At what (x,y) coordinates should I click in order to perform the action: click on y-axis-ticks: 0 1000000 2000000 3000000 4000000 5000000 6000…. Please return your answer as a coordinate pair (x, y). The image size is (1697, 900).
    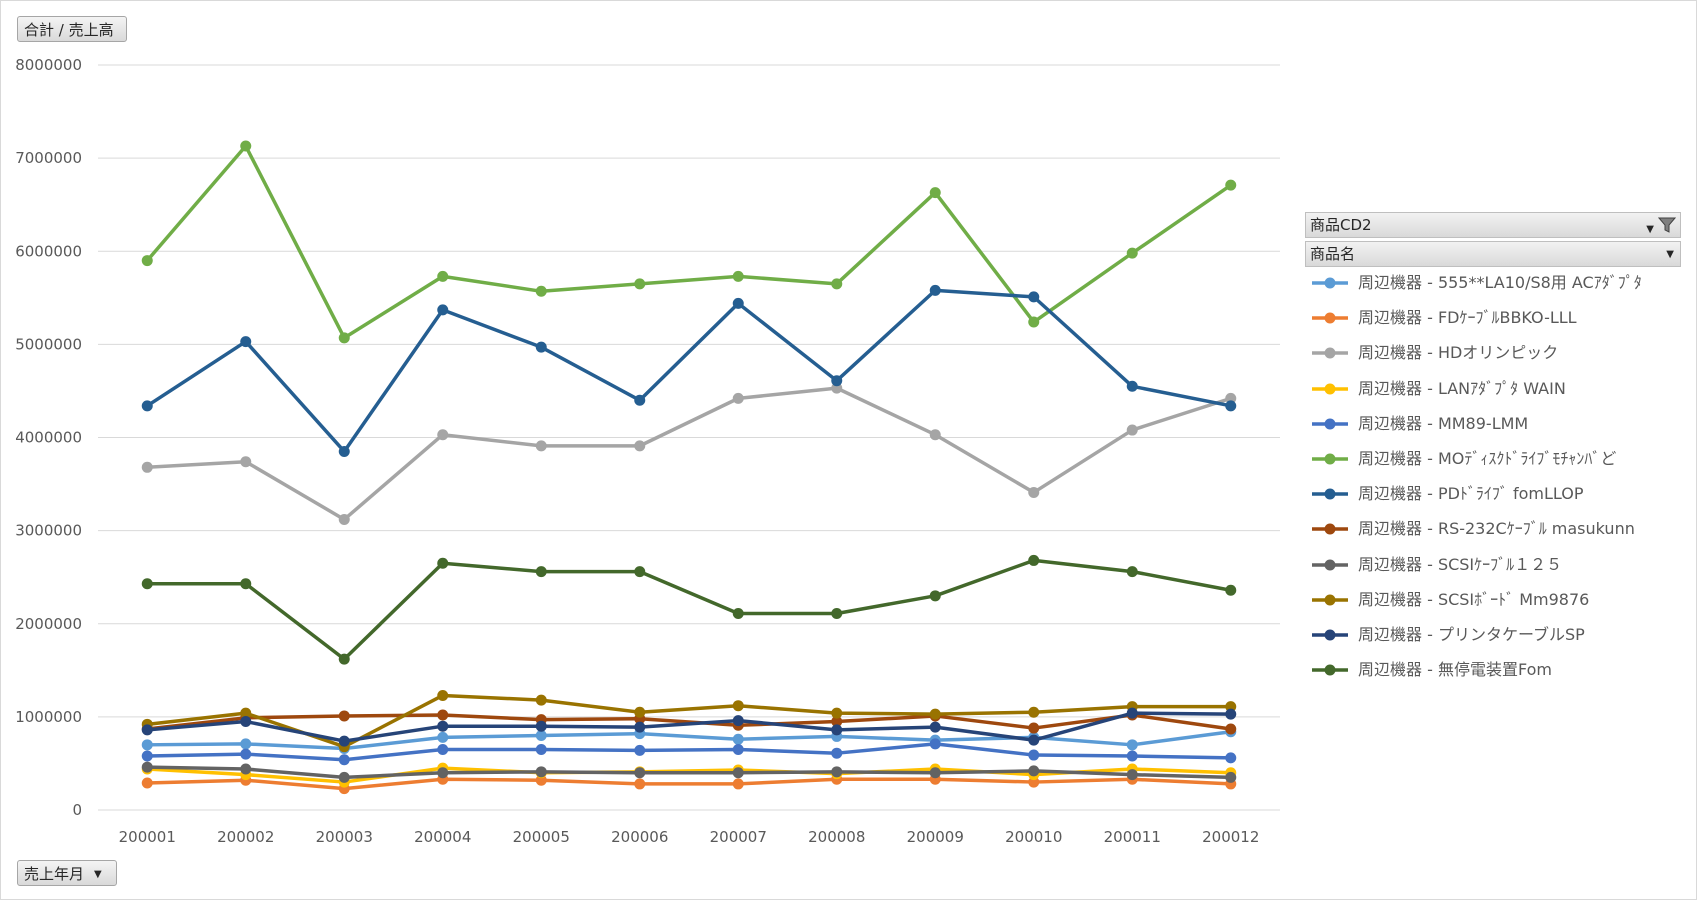
    Looking at the image, I should click on (48, 437).